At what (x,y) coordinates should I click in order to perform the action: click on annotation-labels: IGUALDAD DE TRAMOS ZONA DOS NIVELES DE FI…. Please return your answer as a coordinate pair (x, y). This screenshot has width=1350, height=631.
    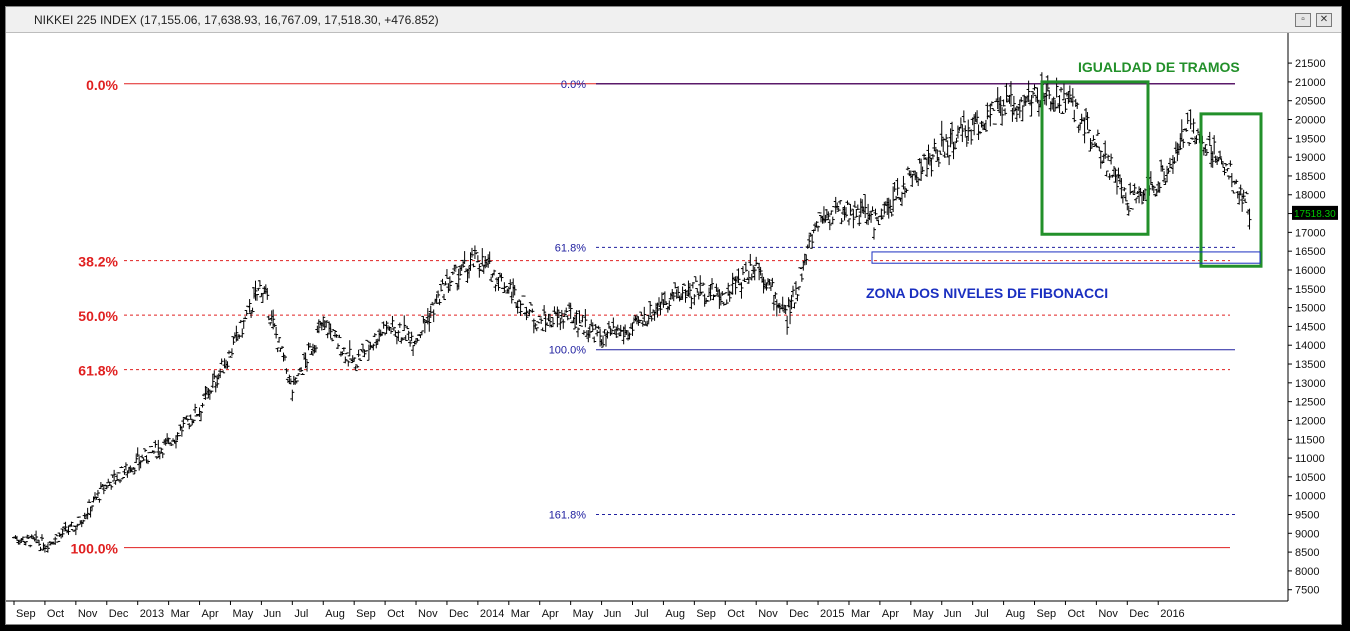
    Looking at the image, I should click on (1053, 180).